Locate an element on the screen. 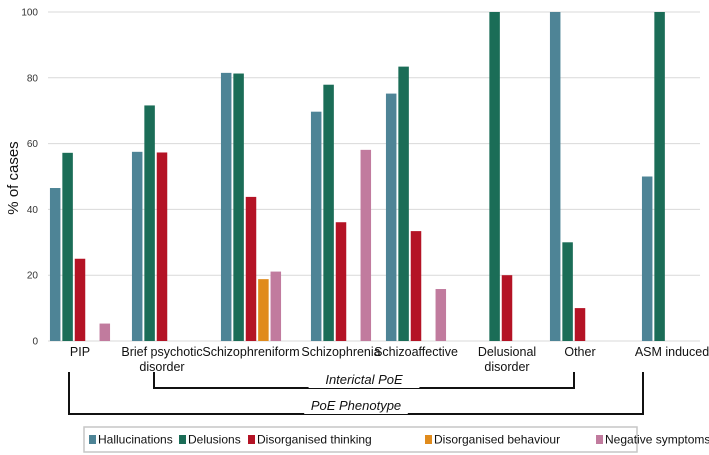  y-tick-label: 40 is located at coordinates (33, 210).